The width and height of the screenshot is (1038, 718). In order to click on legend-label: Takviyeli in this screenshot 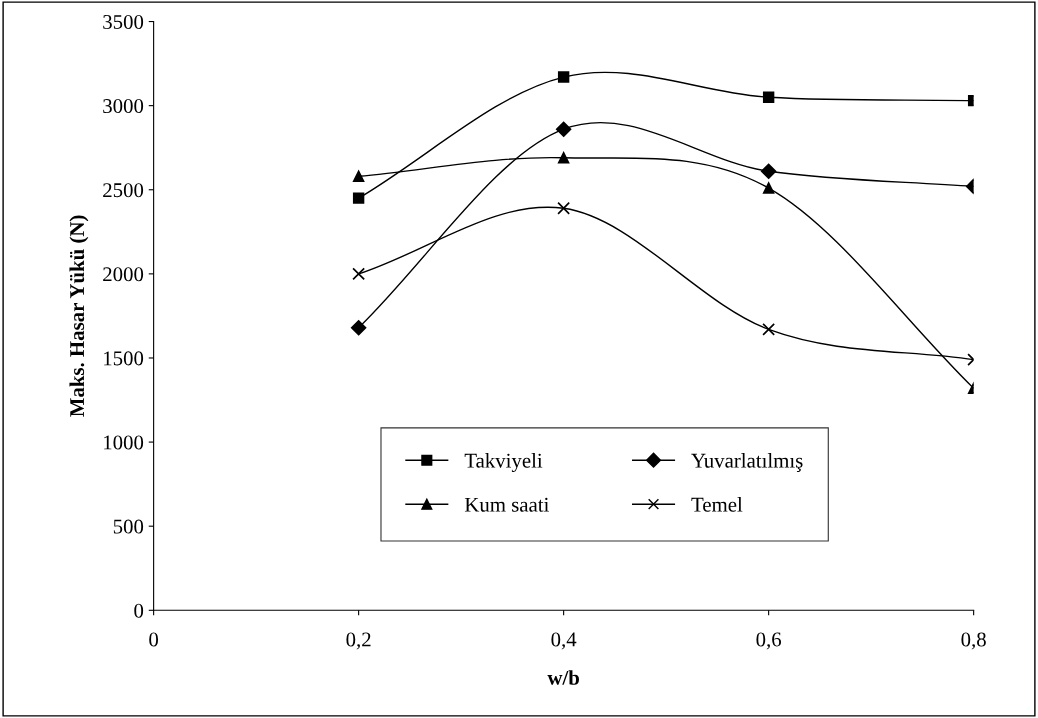, I will do `click(503, 462)`.